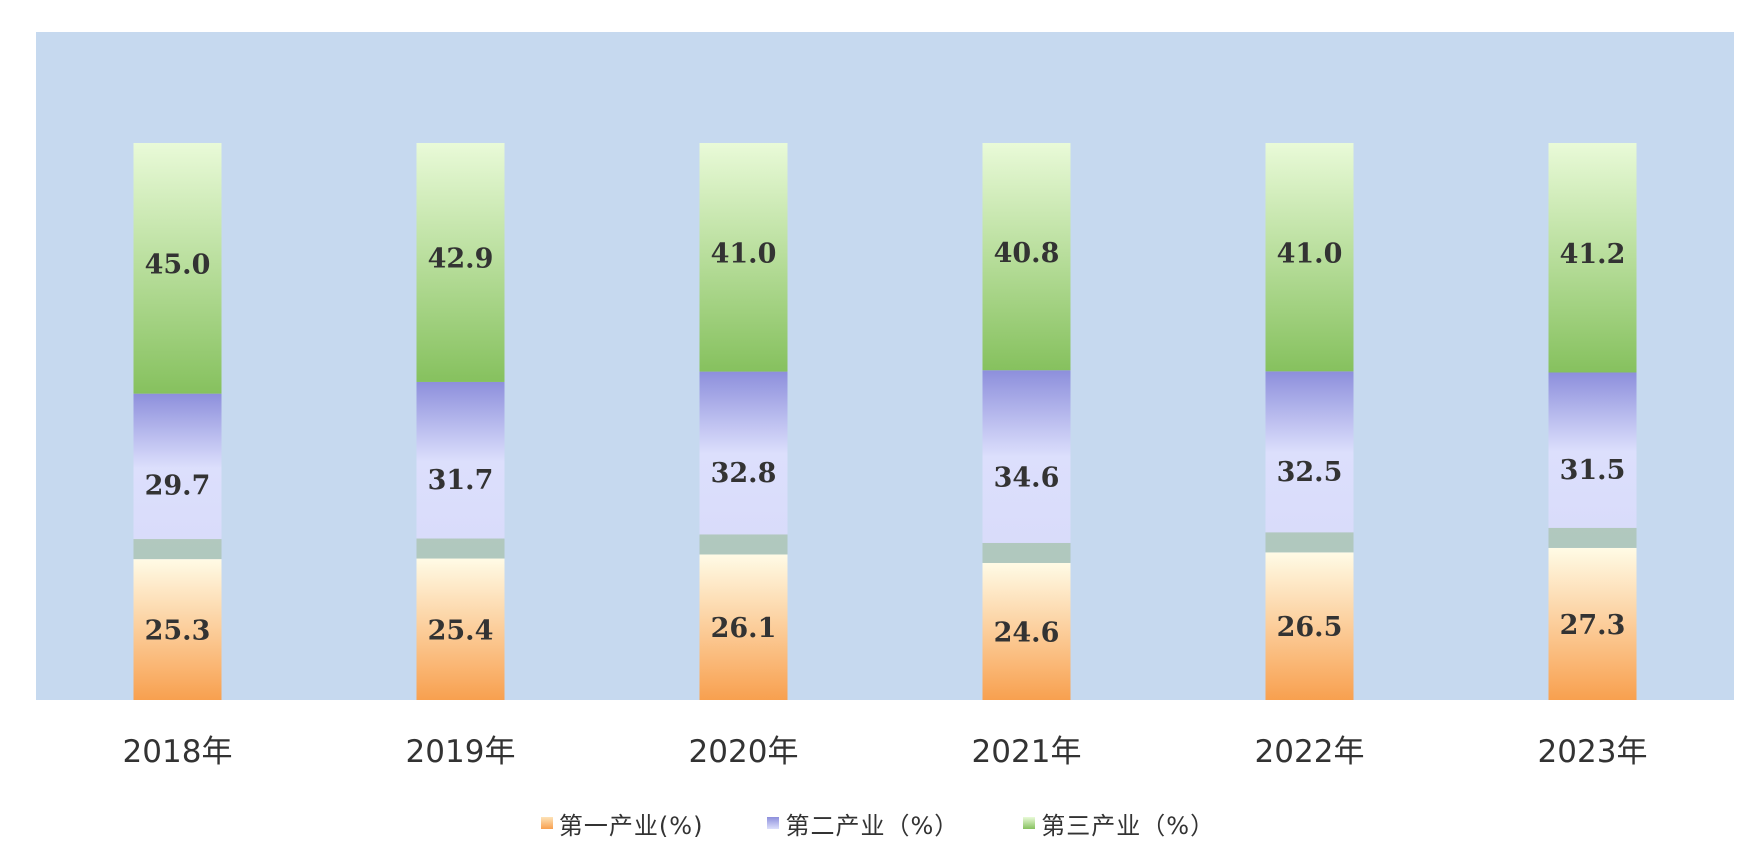 This screenshot has height=864, width=1756. I want to click on data-label-primary-5: 27.3, so click(1593, 625).